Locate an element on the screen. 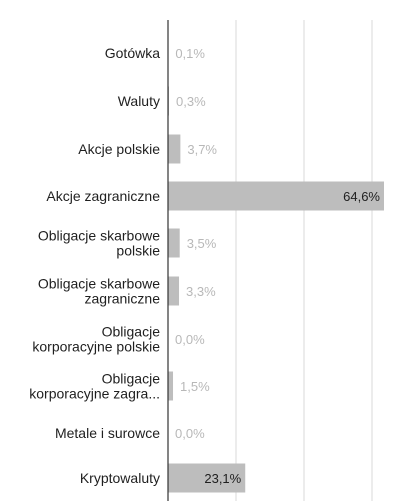  value-label: 3,5% is located at coordinates (202, 243).